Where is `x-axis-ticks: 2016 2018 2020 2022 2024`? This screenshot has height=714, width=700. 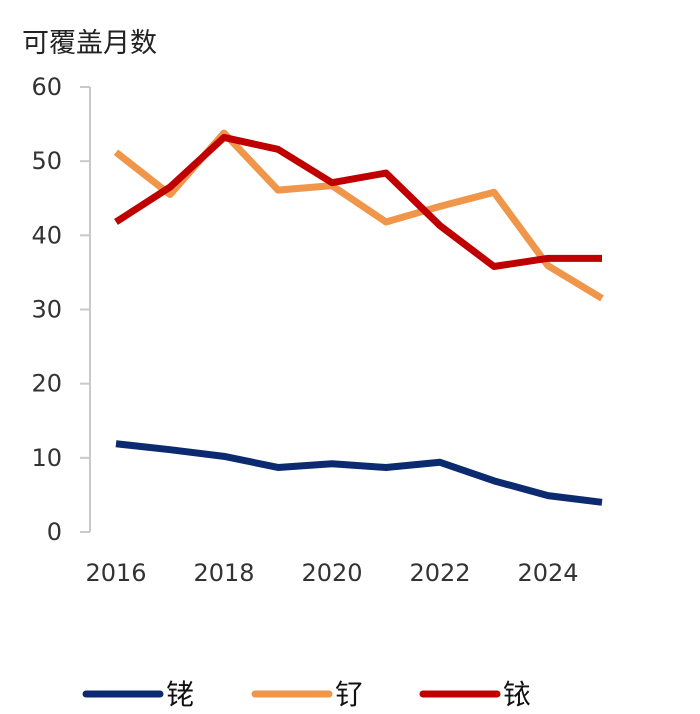 x-axis-ticks: 2016 2018 2020 2022 2024 is located at coordinates (331, 573).